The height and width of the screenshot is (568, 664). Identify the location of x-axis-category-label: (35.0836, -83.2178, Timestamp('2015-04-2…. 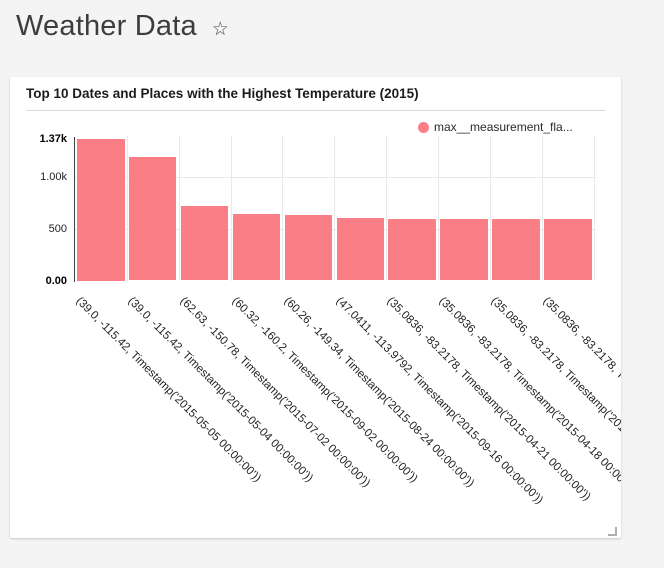
(489, 399).